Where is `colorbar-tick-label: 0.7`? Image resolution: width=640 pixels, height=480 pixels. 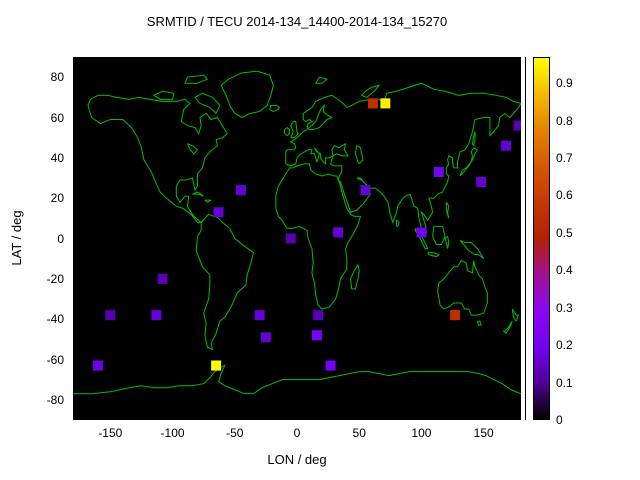
colorbar-tick-label: 0.7 is located at coordinates (564, 158).